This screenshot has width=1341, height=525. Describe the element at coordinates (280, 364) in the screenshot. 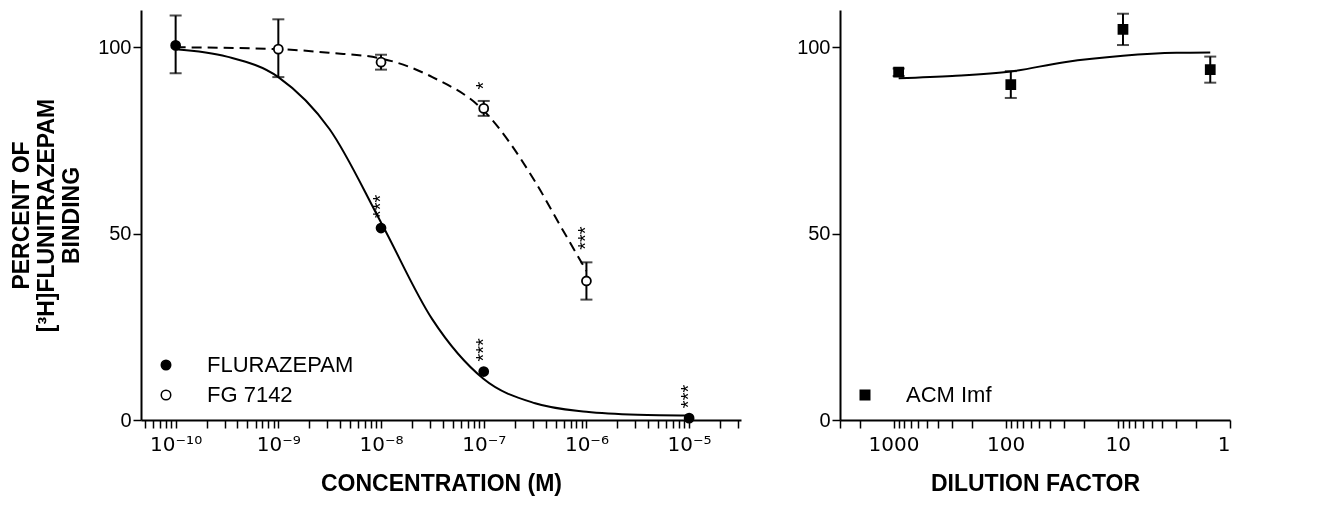

I see `legend-label: FLURAZEPAM` at that location.